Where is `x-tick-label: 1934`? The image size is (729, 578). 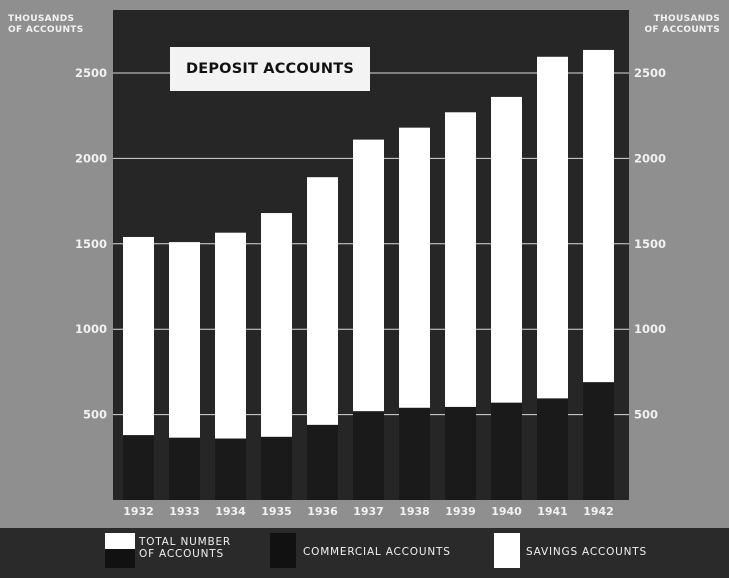 x-tick-label: 1934 is located at coordinates (230, 511).